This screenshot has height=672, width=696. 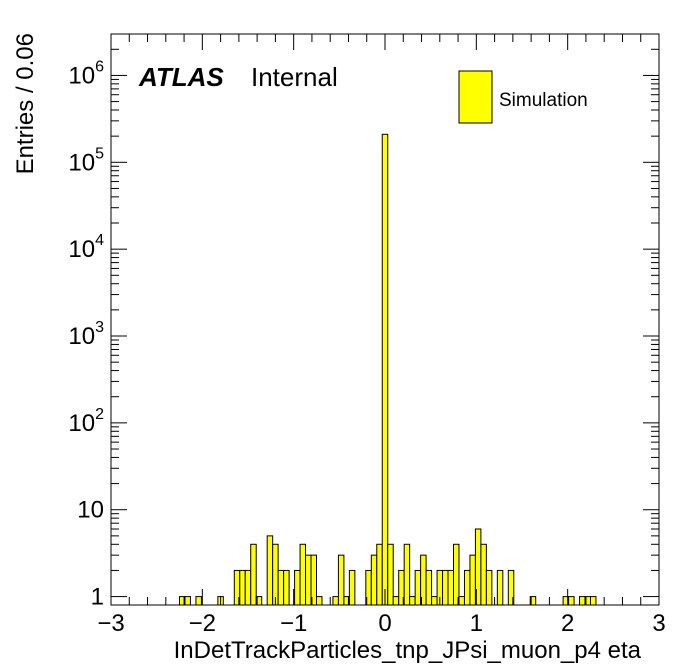 I want to click on x-axis-title: InDetTrackParticles_tnp_JPsi_muon_p4 eta, so click(x=408, y=650).